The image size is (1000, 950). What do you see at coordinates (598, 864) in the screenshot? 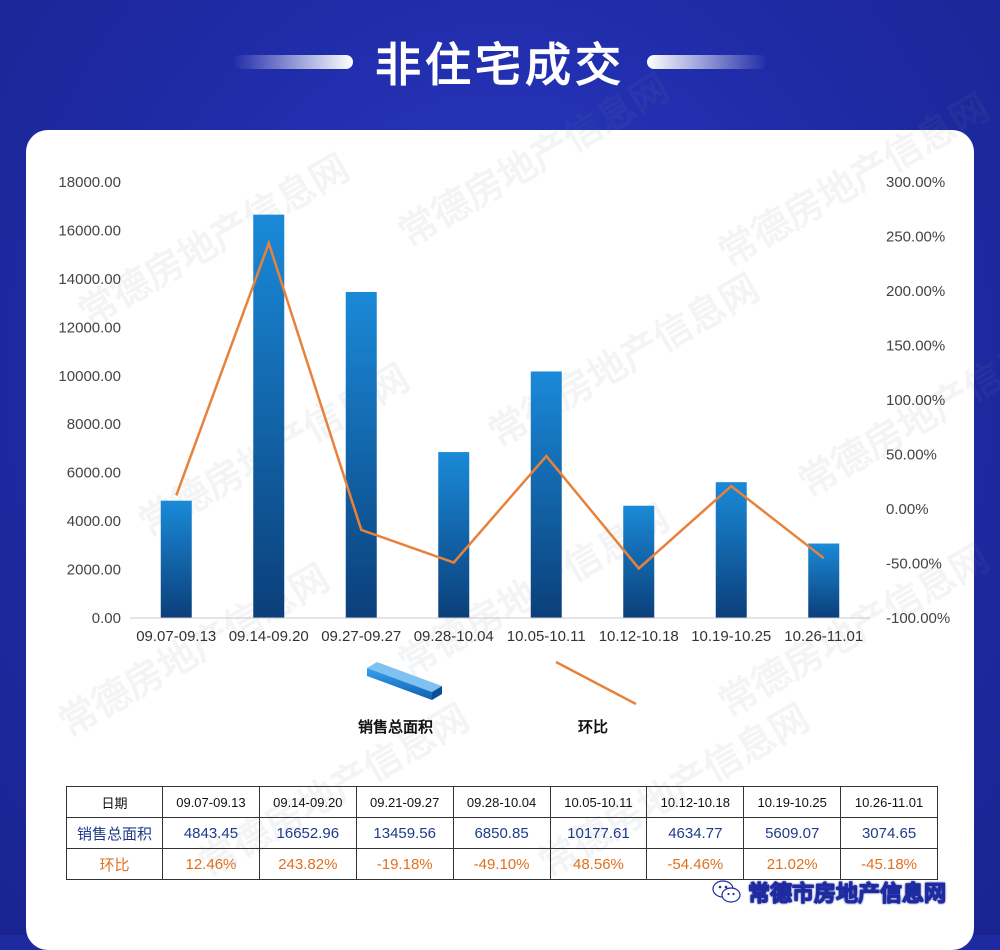
I see `table-cell: 48.56%` at bounding box center [598, 864].